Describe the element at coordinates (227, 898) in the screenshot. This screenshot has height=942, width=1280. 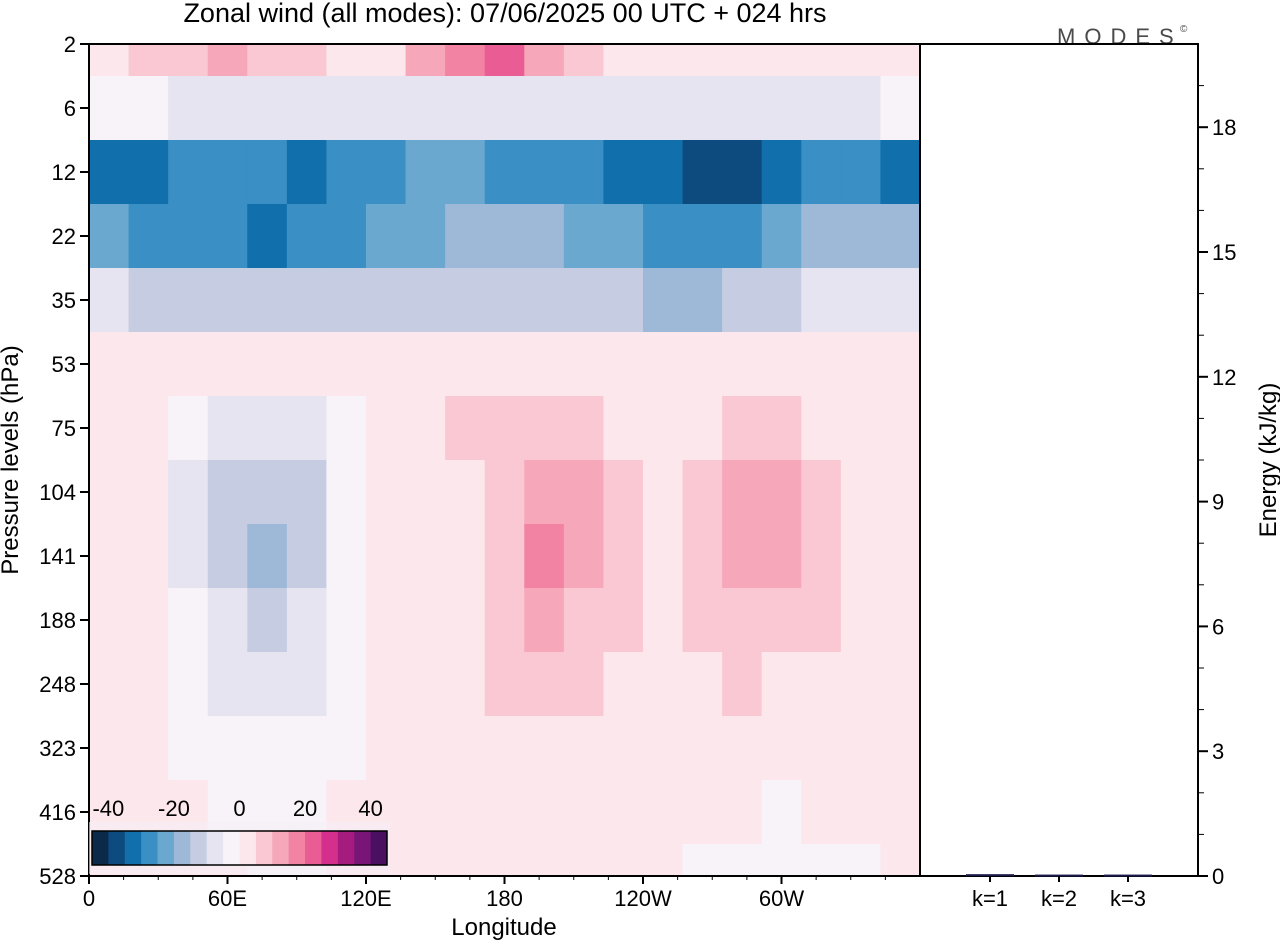
I see `x-tick-label: 60E` at that location.